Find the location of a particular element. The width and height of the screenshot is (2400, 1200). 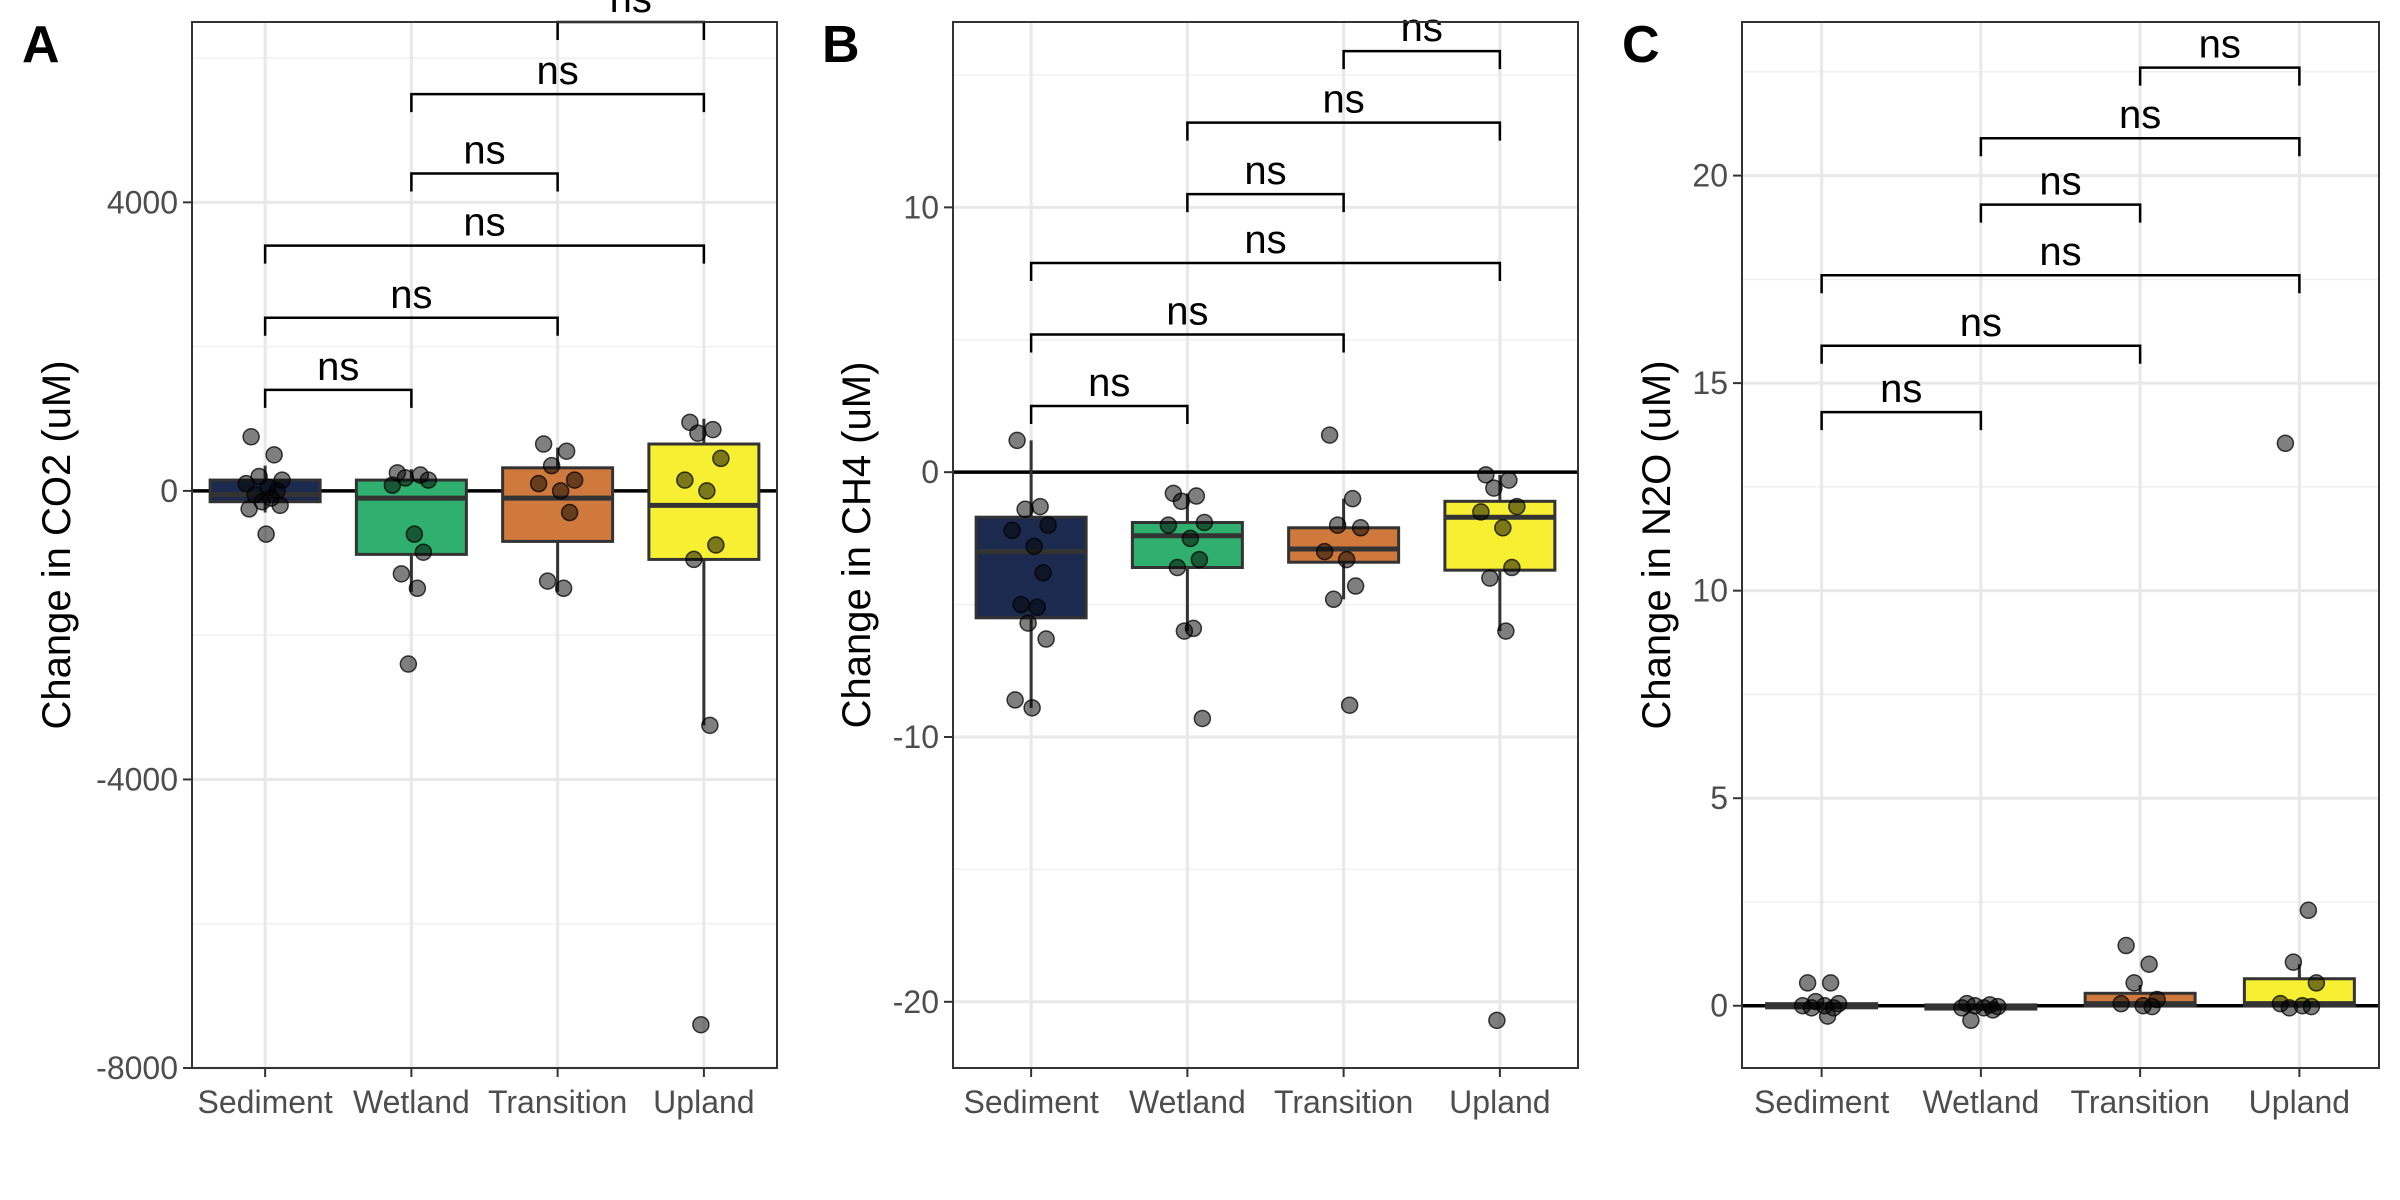

y-tick-label: 10 is located at coordinates (1710, 591).